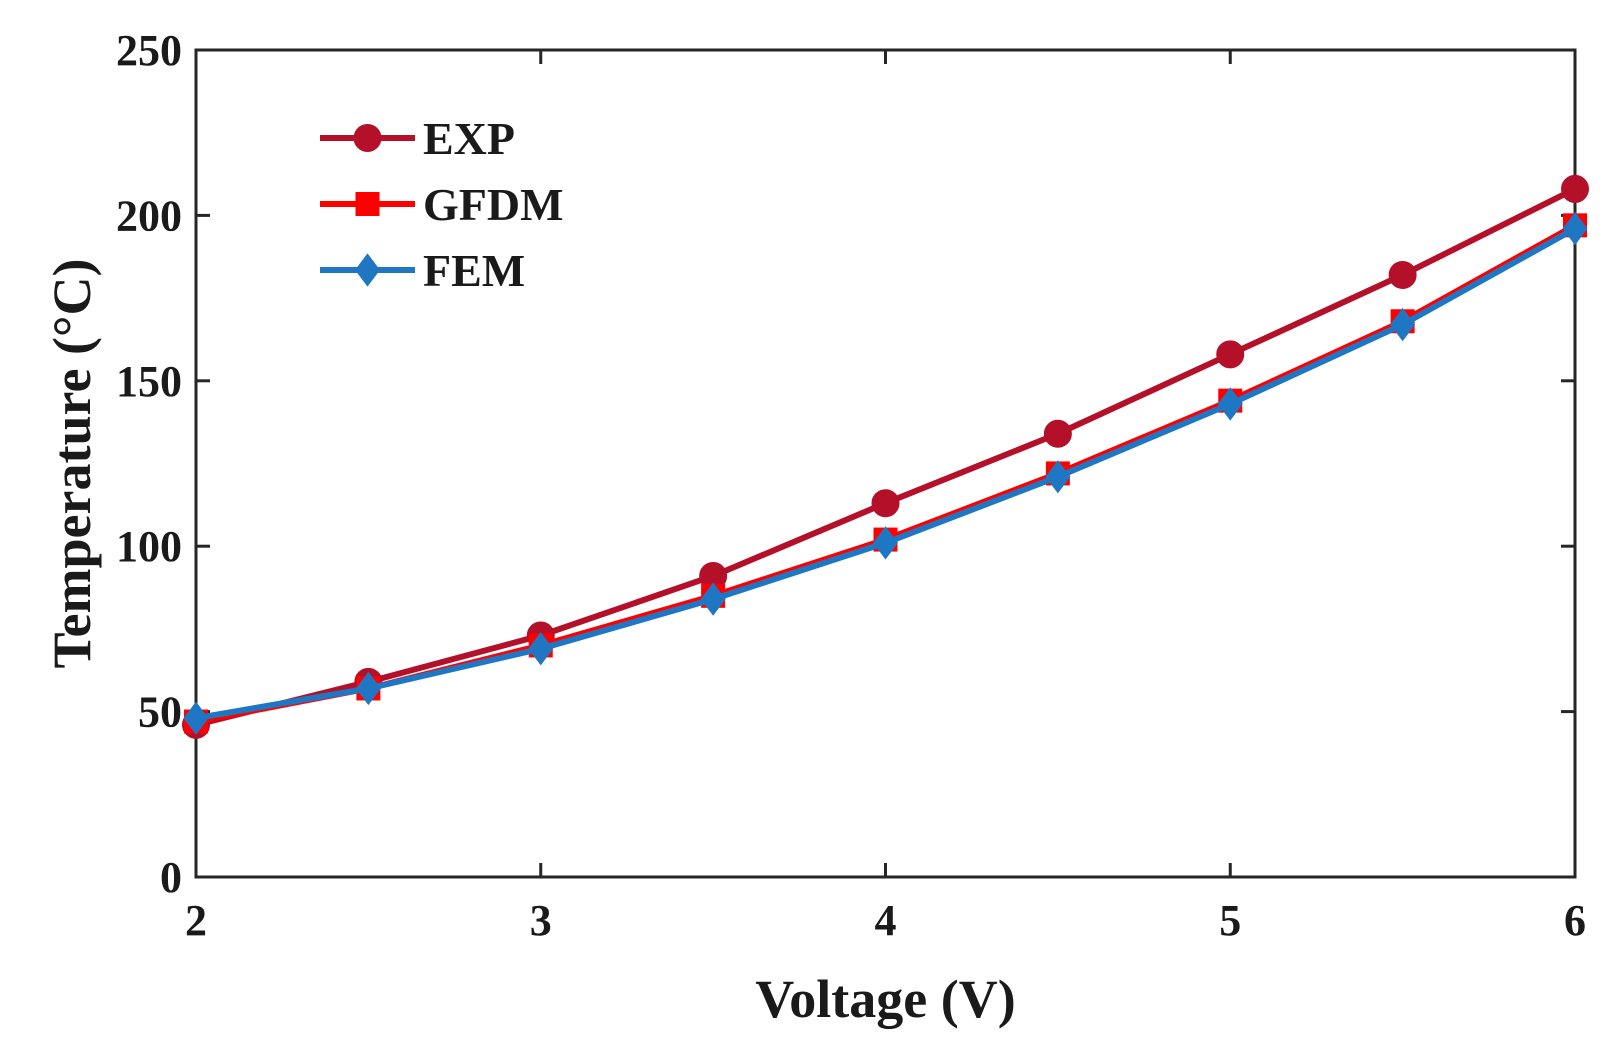  I want to click on y-axis-title: Temperature (°C), so click(72, 463).